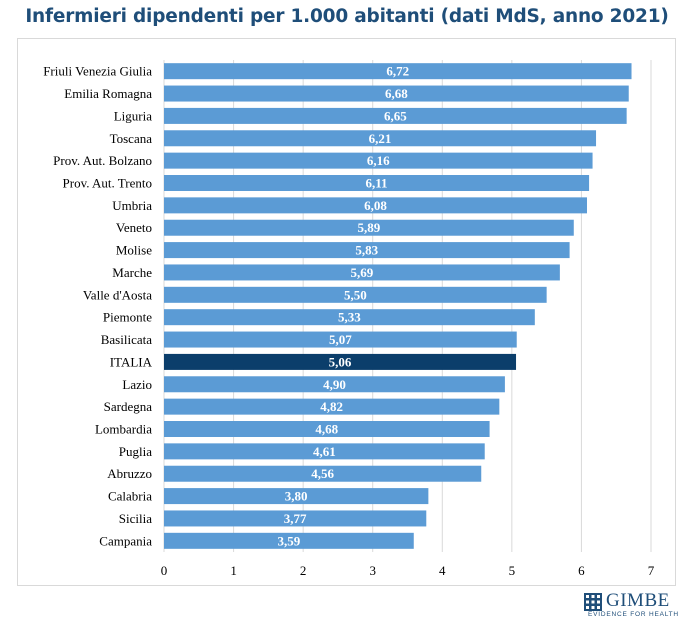 This screenshot has height=623, width=694. Describe the element at coordinates (102, 160) in the screenshot. I see `category-label: Prov. Aut. Bolzano` at that location.